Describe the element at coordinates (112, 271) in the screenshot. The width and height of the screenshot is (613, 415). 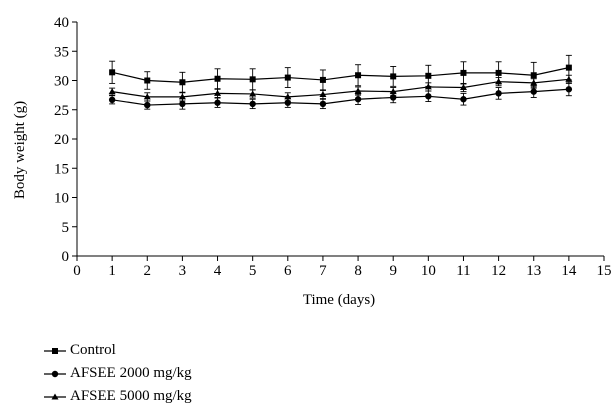
I see `x-tick-label: 1` at that location.